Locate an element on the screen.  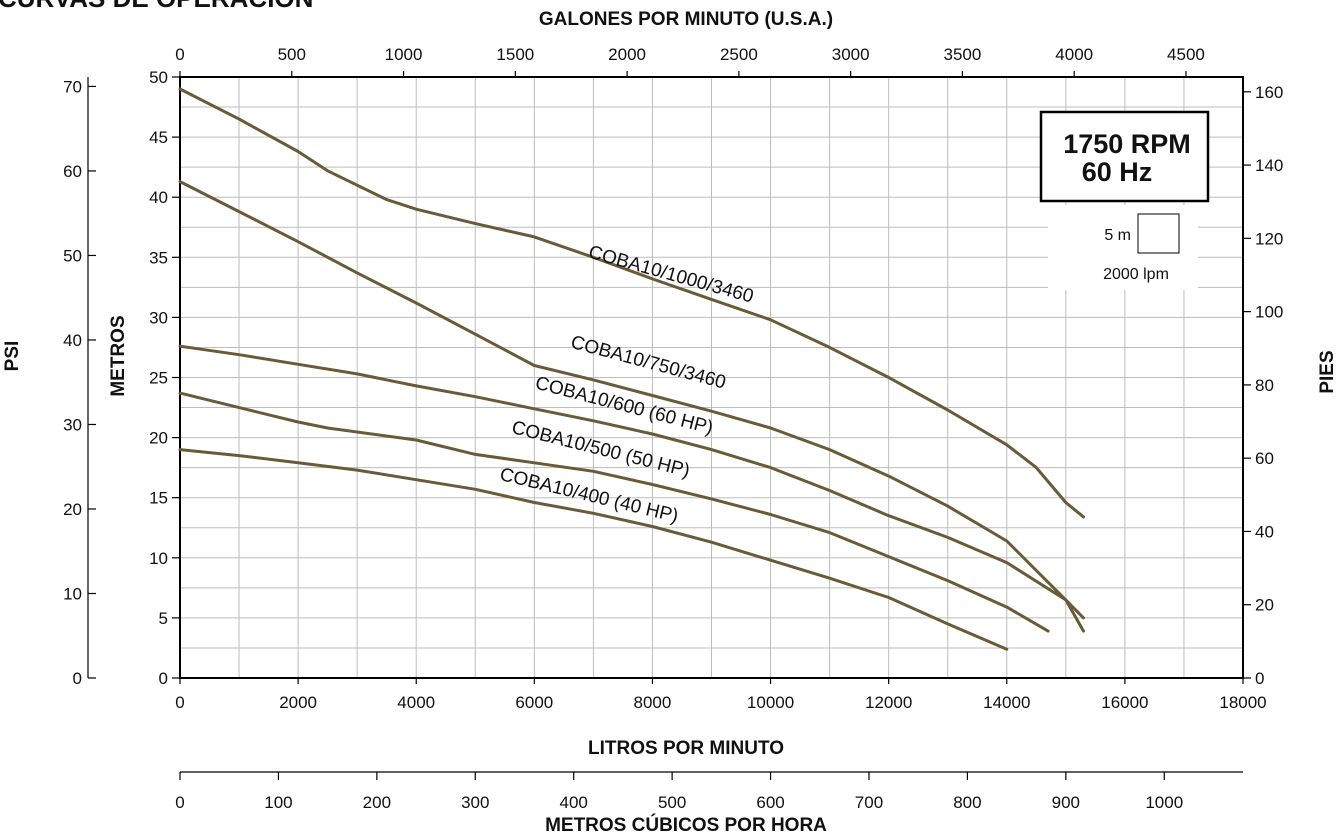
y-tick-label: 30 is located at coordinates (158, 317).